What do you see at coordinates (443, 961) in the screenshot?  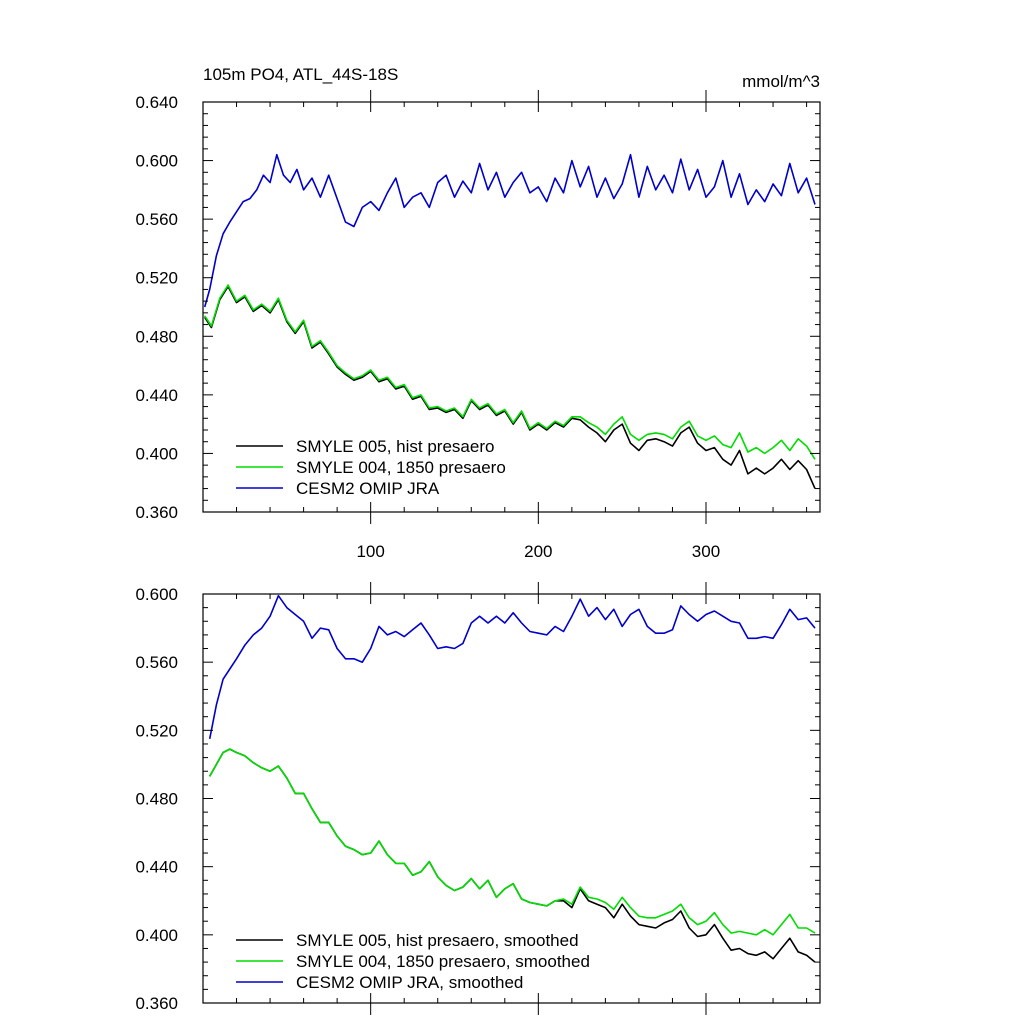 I see `legend-entry: SMYLE 004, 1850 presaero, smoothed` at bounding box center [443, 961].